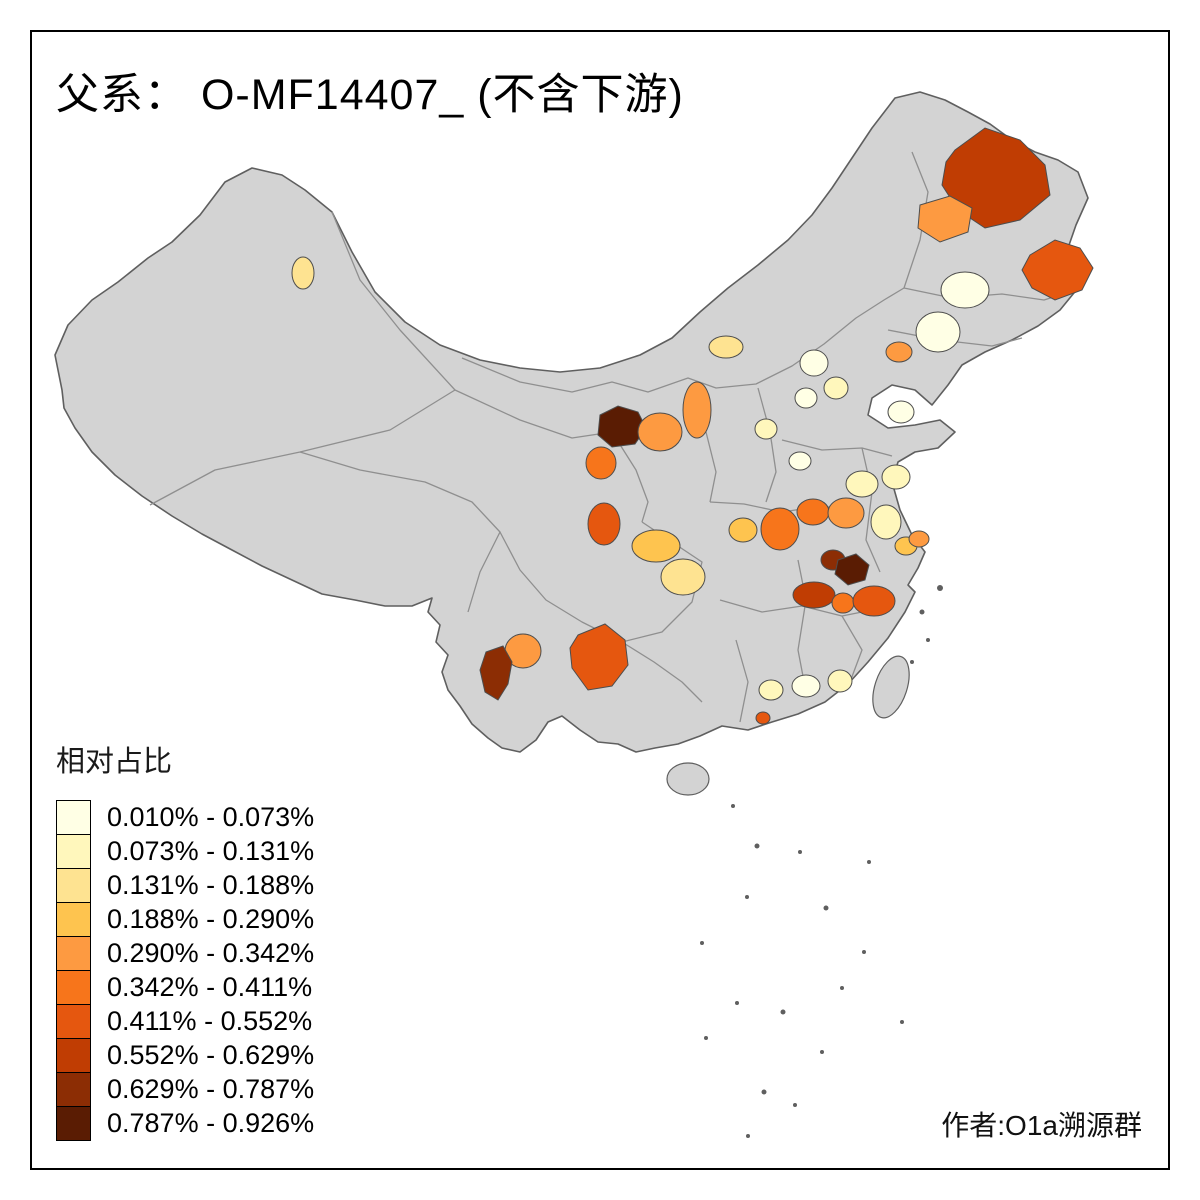 This screenshot has height=1200, width=1200. I want to click on legend-label: 0.629% - 0.787%, so click(211, 1089).